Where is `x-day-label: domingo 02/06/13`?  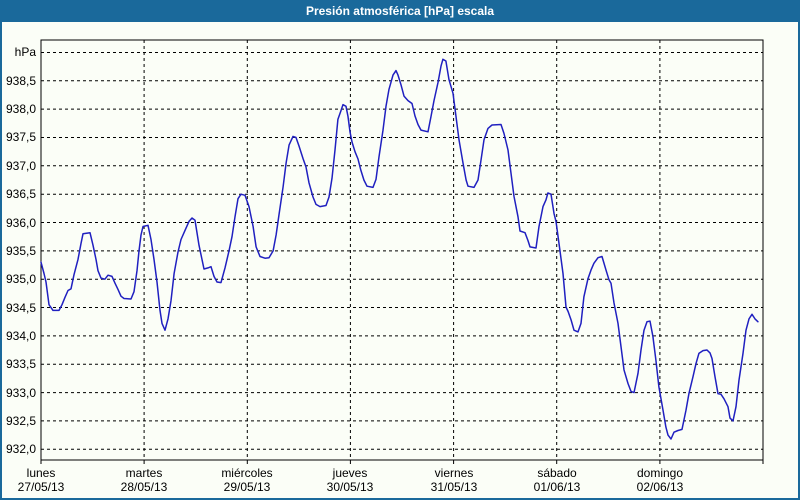 x-day-label: domingo 02/06/13 is located at coordinates (660, 480).